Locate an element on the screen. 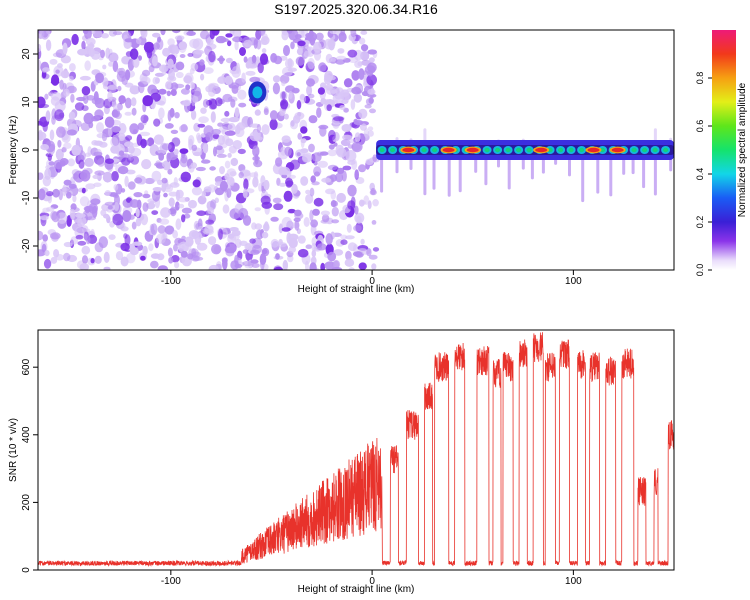 This screenshot has height=600, width=750. x-tick-label: 0 is located at coordinates (372, 581).